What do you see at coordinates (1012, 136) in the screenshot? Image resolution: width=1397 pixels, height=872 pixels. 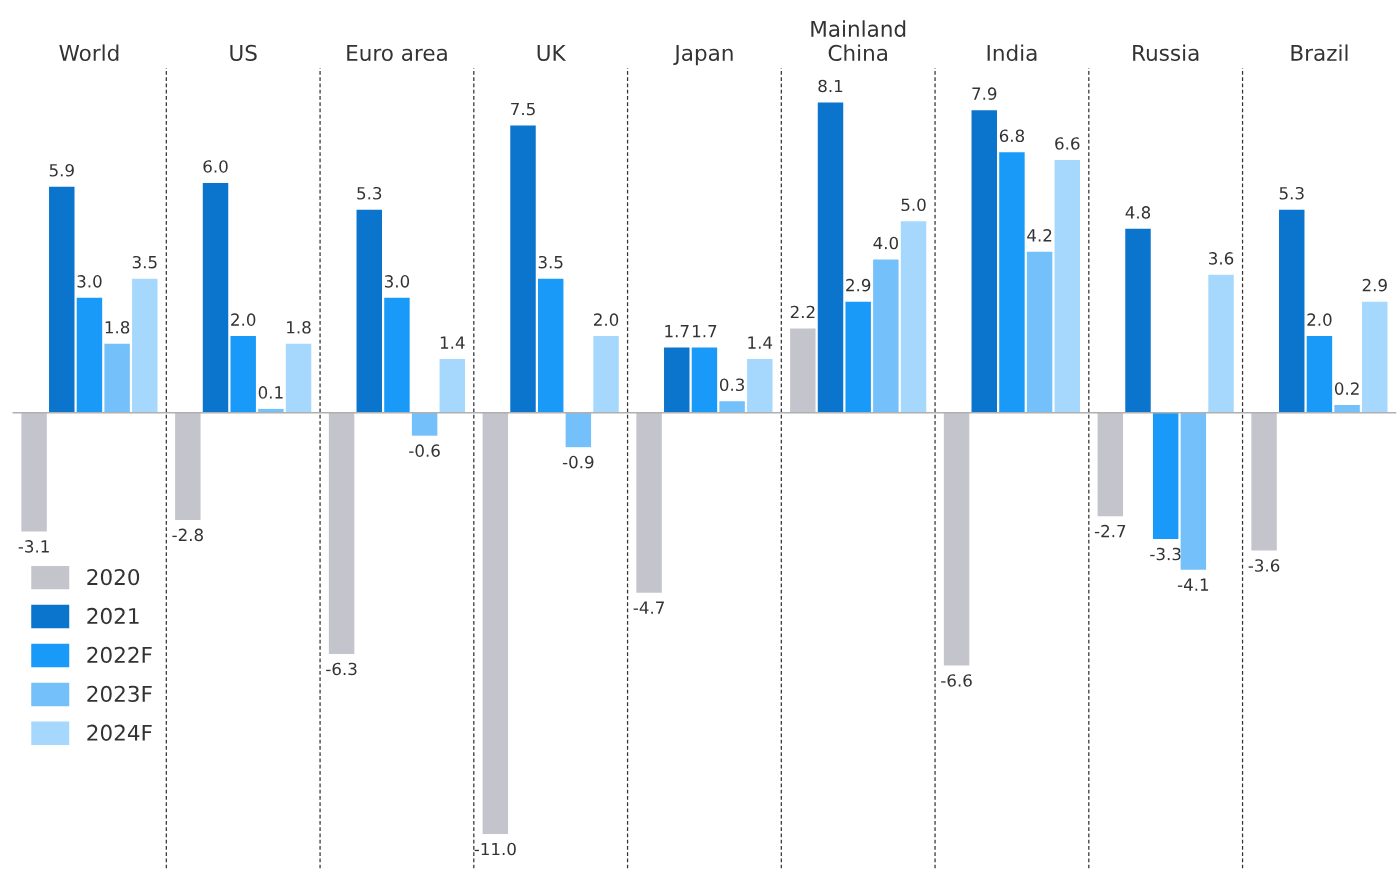 I see `data-label: 6.8` at bounding box center [1012, 136].